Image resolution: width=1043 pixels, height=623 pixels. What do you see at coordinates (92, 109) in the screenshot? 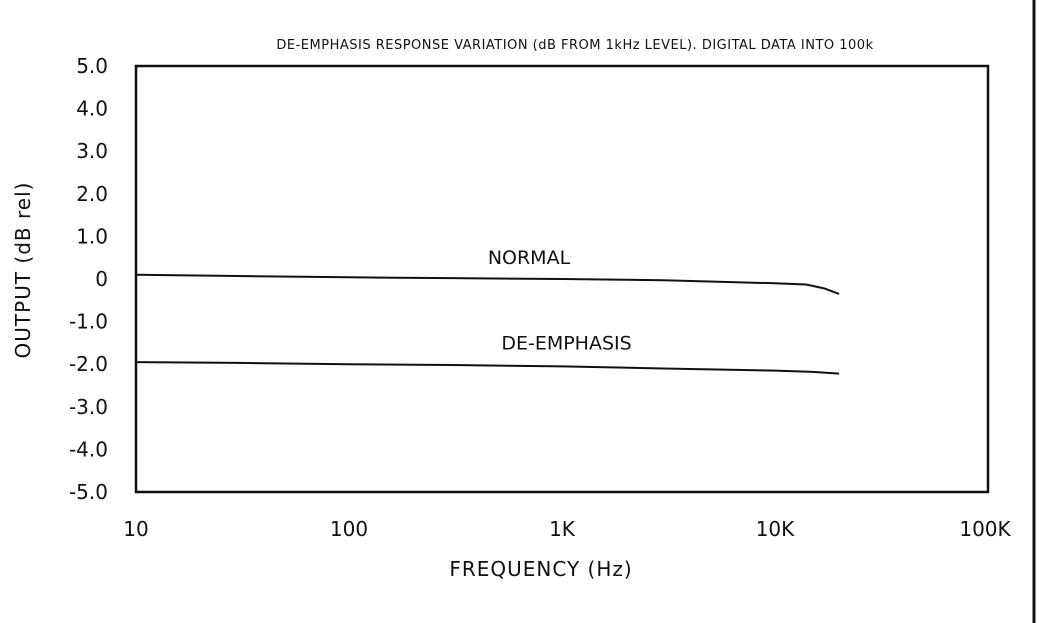
I see `y-tick-label: 4.0` at bounding box center [92, 109].